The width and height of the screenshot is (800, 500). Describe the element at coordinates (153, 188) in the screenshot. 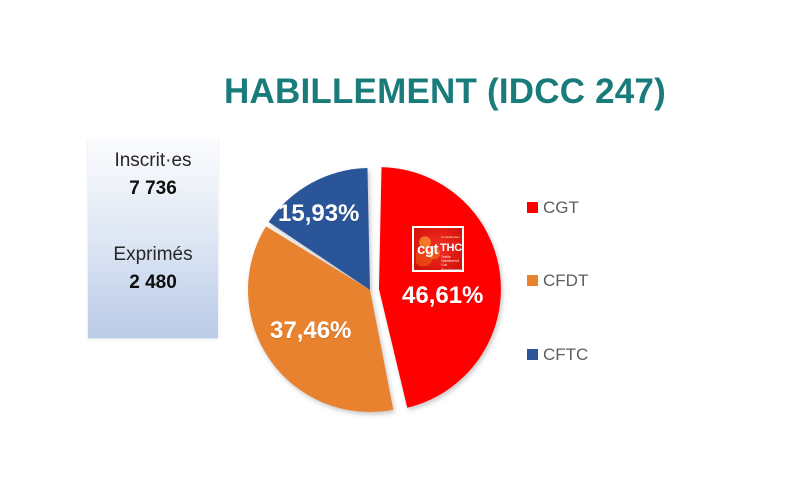

I see `stat-inscrits-value: 7 736` at that location.